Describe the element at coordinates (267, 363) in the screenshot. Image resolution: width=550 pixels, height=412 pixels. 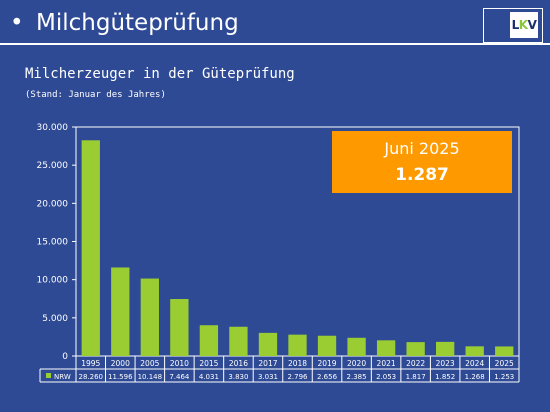
I see `x-tick-label: 2017` at that location.